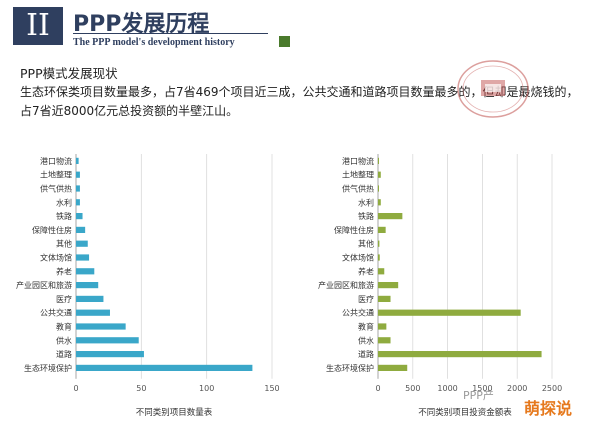  I want to click on x-axis-title: 不同类别项目投资金额表, so click(465, 412).